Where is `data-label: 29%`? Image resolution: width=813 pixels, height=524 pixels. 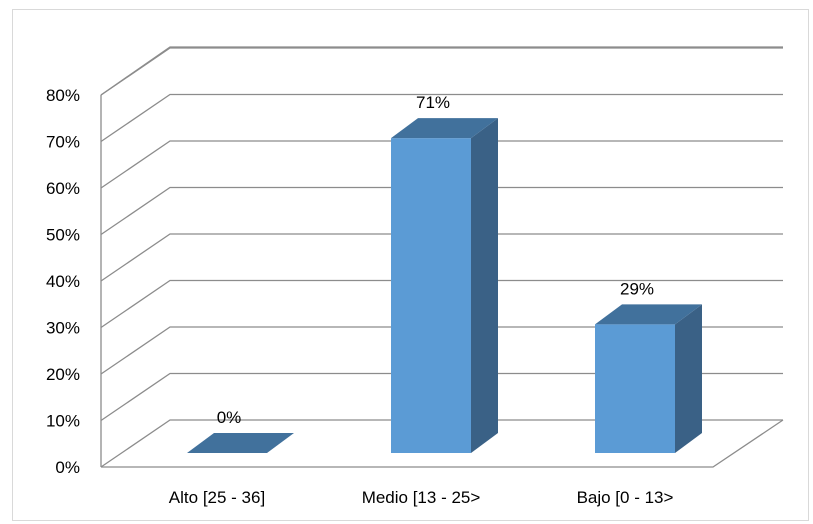
data-label: 29% is located at coordinates (637, 288).